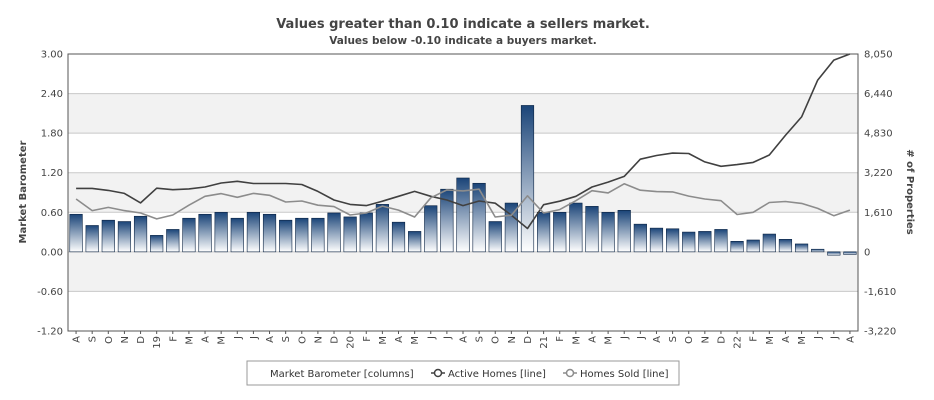 This screenshot has height=400, width=934. I want to click on y-tick-label: 1.80, so click(52, 134).